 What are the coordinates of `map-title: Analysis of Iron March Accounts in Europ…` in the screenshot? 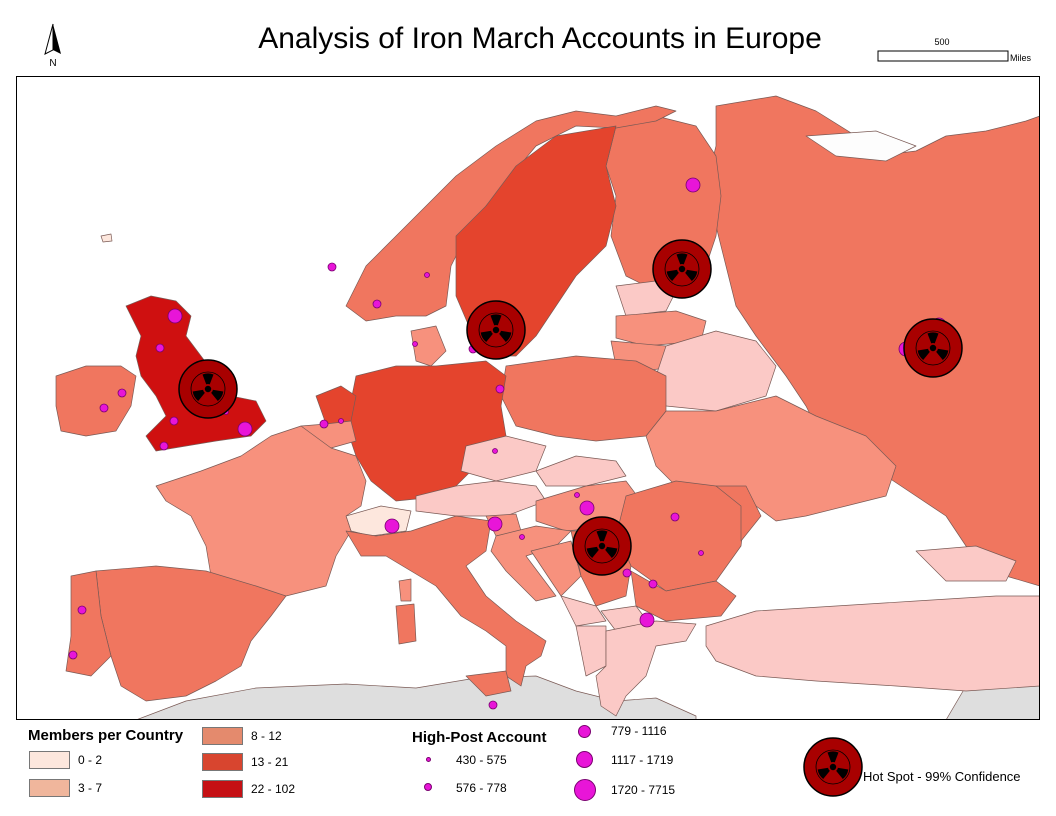 It's located at (540, 38).